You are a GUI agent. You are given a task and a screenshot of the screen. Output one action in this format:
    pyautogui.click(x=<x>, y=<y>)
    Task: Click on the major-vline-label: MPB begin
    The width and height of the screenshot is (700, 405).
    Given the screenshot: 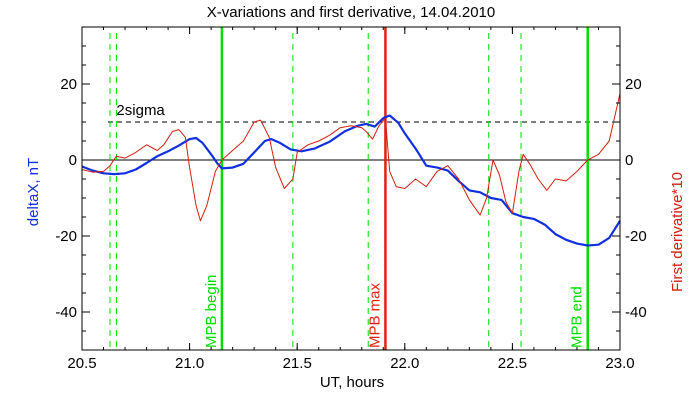 What is the action you would take?
    pyautogui.click(x=211, y=311)
    